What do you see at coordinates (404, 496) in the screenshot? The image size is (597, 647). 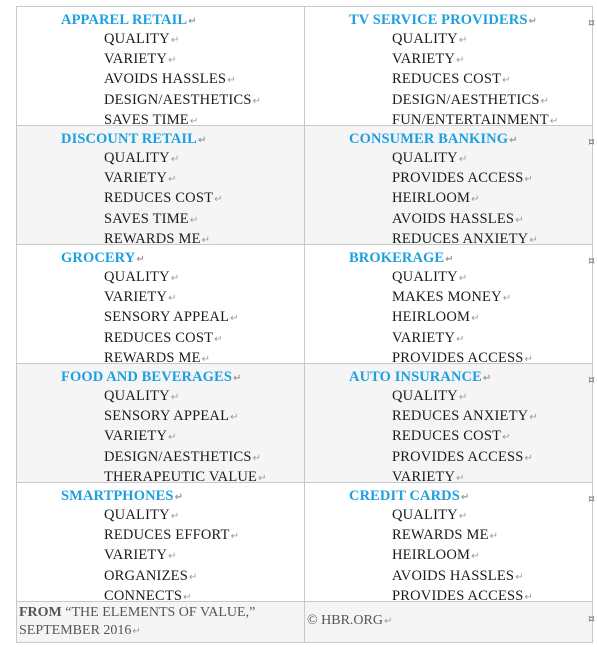 I see `category-heading-text: CREDIT CARDS` at bounding box center [404, 496].